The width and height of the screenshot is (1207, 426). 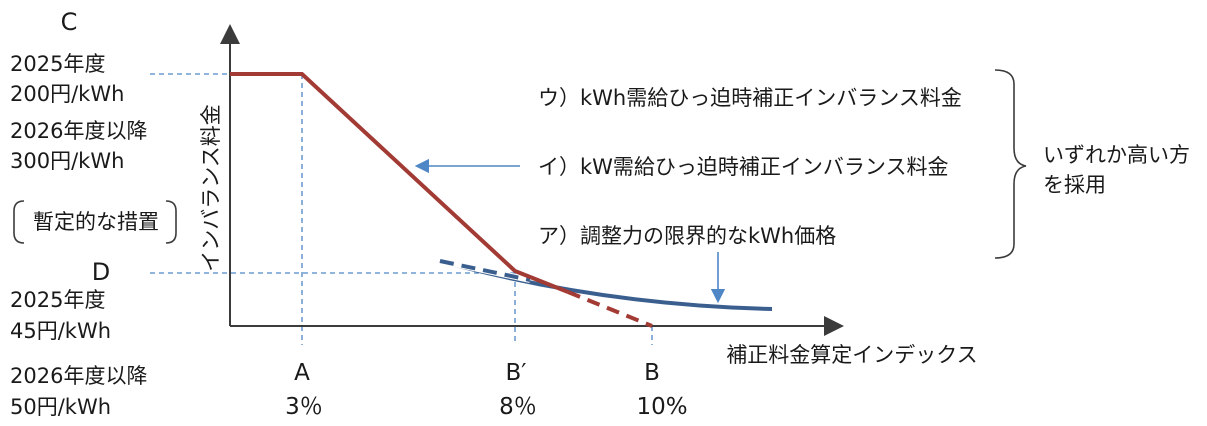 I want to click on d-price-2026-value: 50円/kWh, so click(x=60, y=407).